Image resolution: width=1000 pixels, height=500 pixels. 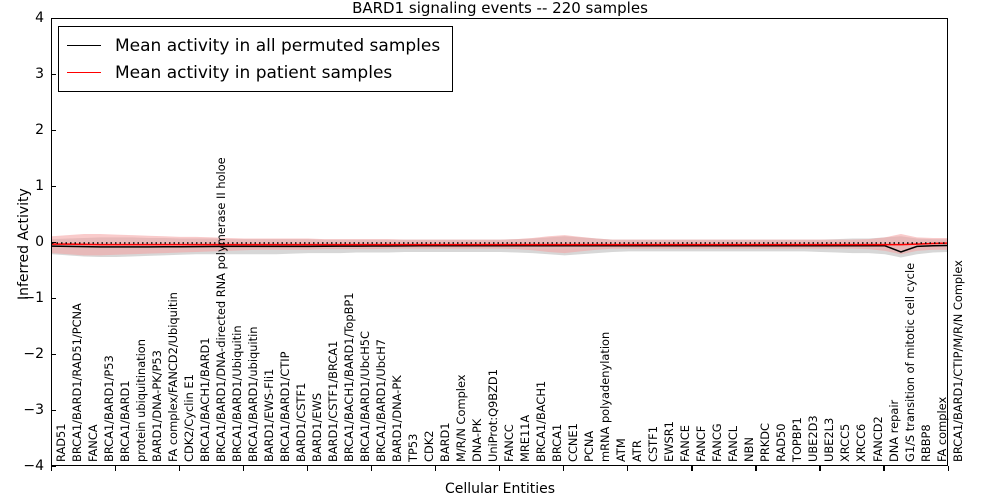 I want to click on x-tick-label: CDK2, so click(x=429, y=446).